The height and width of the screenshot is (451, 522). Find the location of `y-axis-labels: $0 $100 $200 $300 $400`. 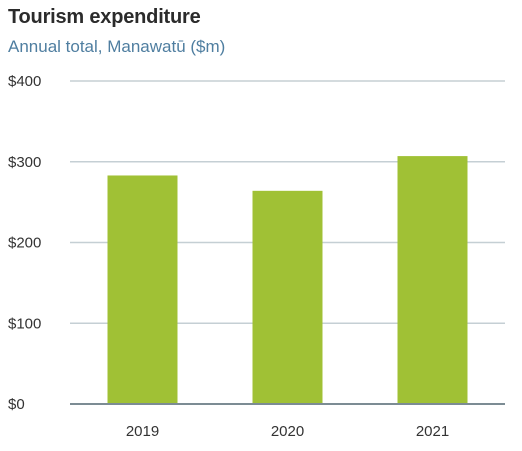

y-axis-labels: $0 $100 $200 $300 $400 is located at coordinates (24, 243).